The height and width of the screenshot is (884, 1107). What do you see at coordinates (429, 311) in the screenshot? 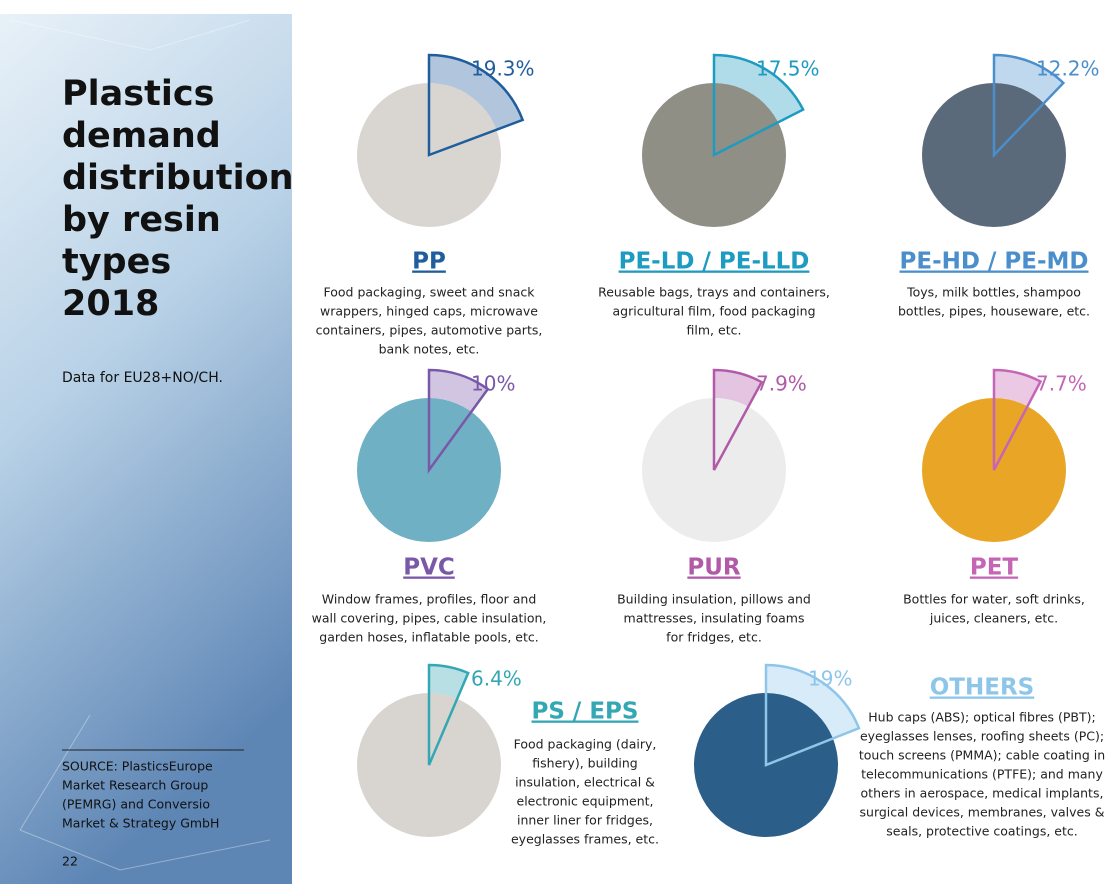
I see `resin-description: wrappers, hinged caps, microwave` at bounding box center [429, 311].